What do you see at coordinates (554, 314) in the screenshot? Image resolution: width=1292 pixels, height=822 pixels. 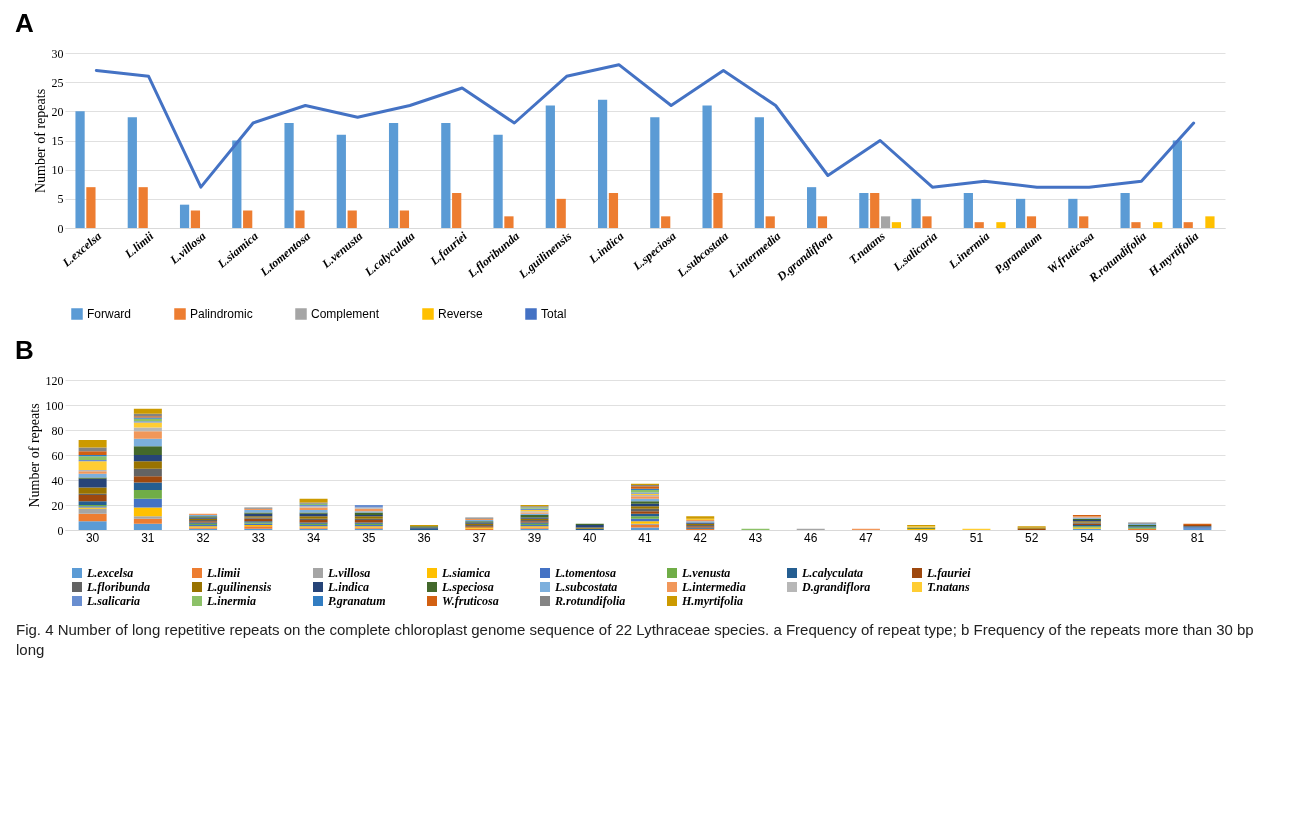 I see `legend-label: Total` at bounding box center [554, 314].